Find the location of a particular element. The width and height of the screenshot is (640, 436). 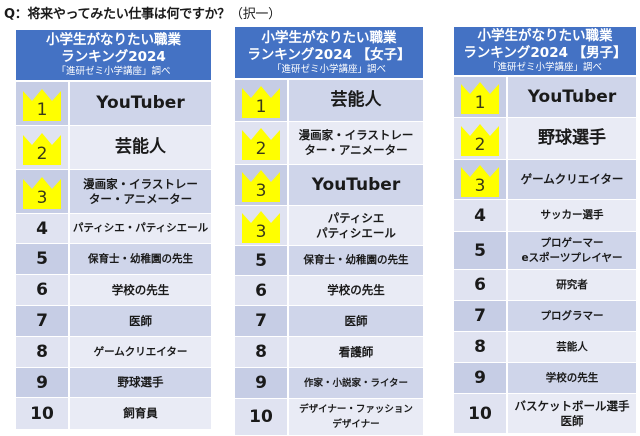

occupation-name: パティシエ パティシエール is located at coordinates (356, 225).